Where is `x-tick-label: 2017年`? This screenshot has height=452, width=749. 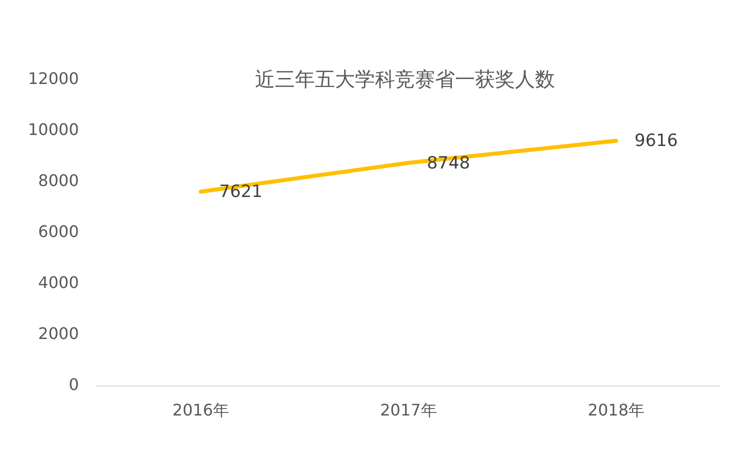
x-tick-label: 2017年 is located at coordinates (408, 410).